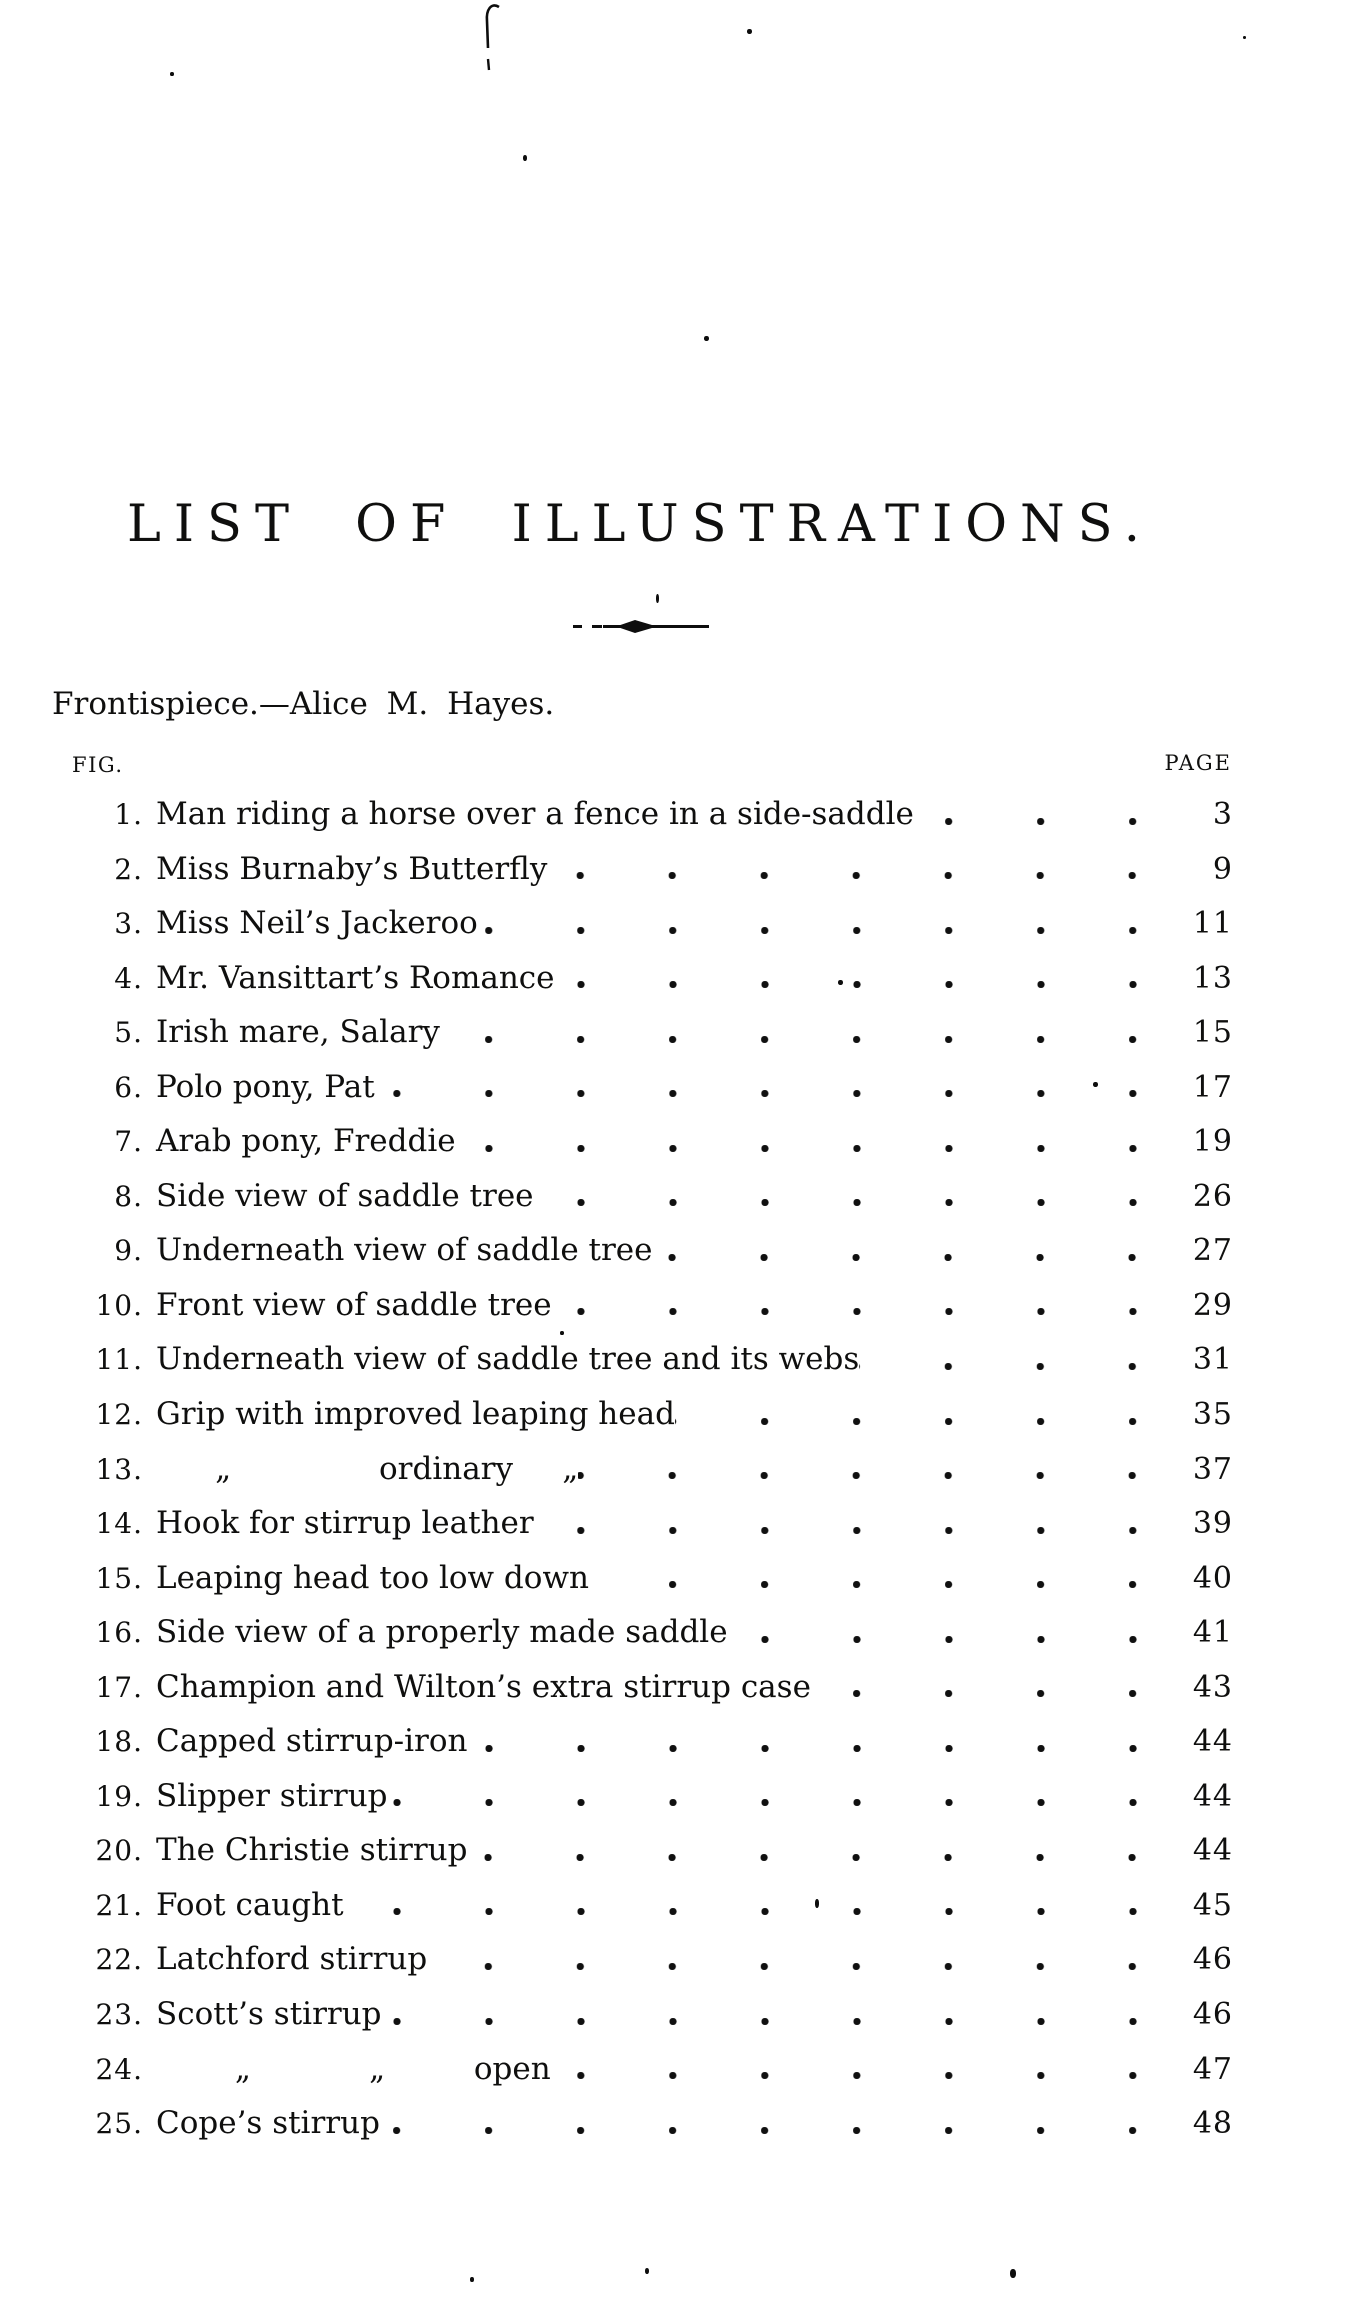 Image resolution: width=1351 pixels, height=2303 pixels. What do you see at coordinates (119, 1687) in the screenshot?
I see `fig-number: 17.` at bounding box center [119, 1687].